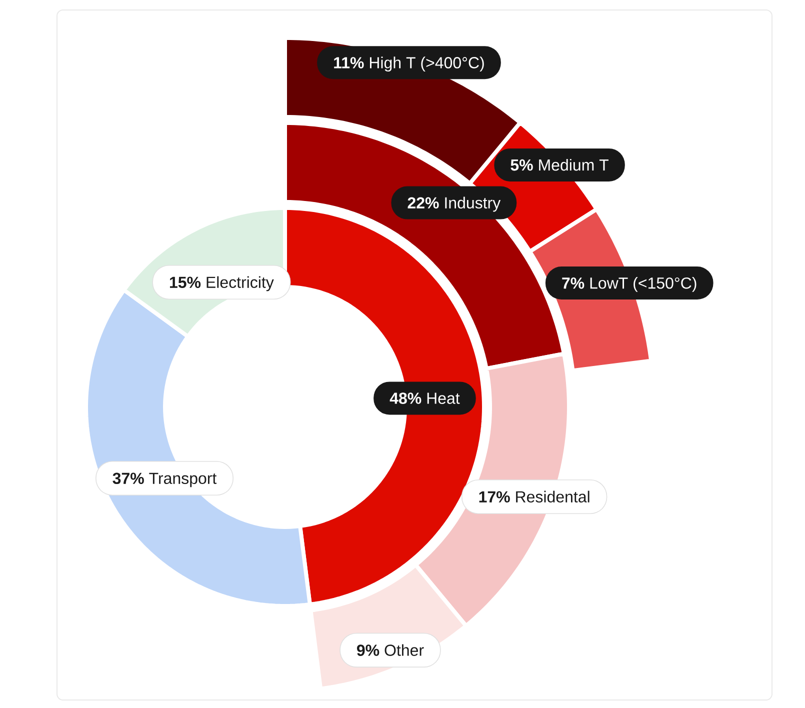  I want to click on data-label: 48%, so click(406, 398).